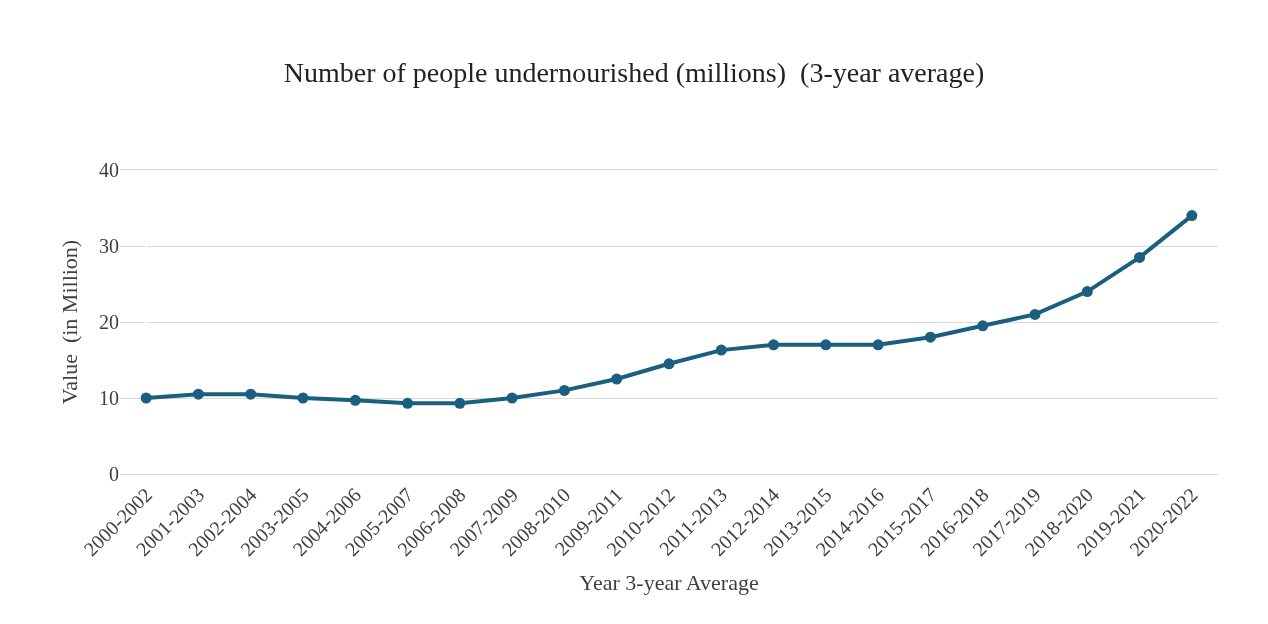 This screenshot has height=624, width=1268. I want to click on y-tick-label: 30, so click(109, 246).